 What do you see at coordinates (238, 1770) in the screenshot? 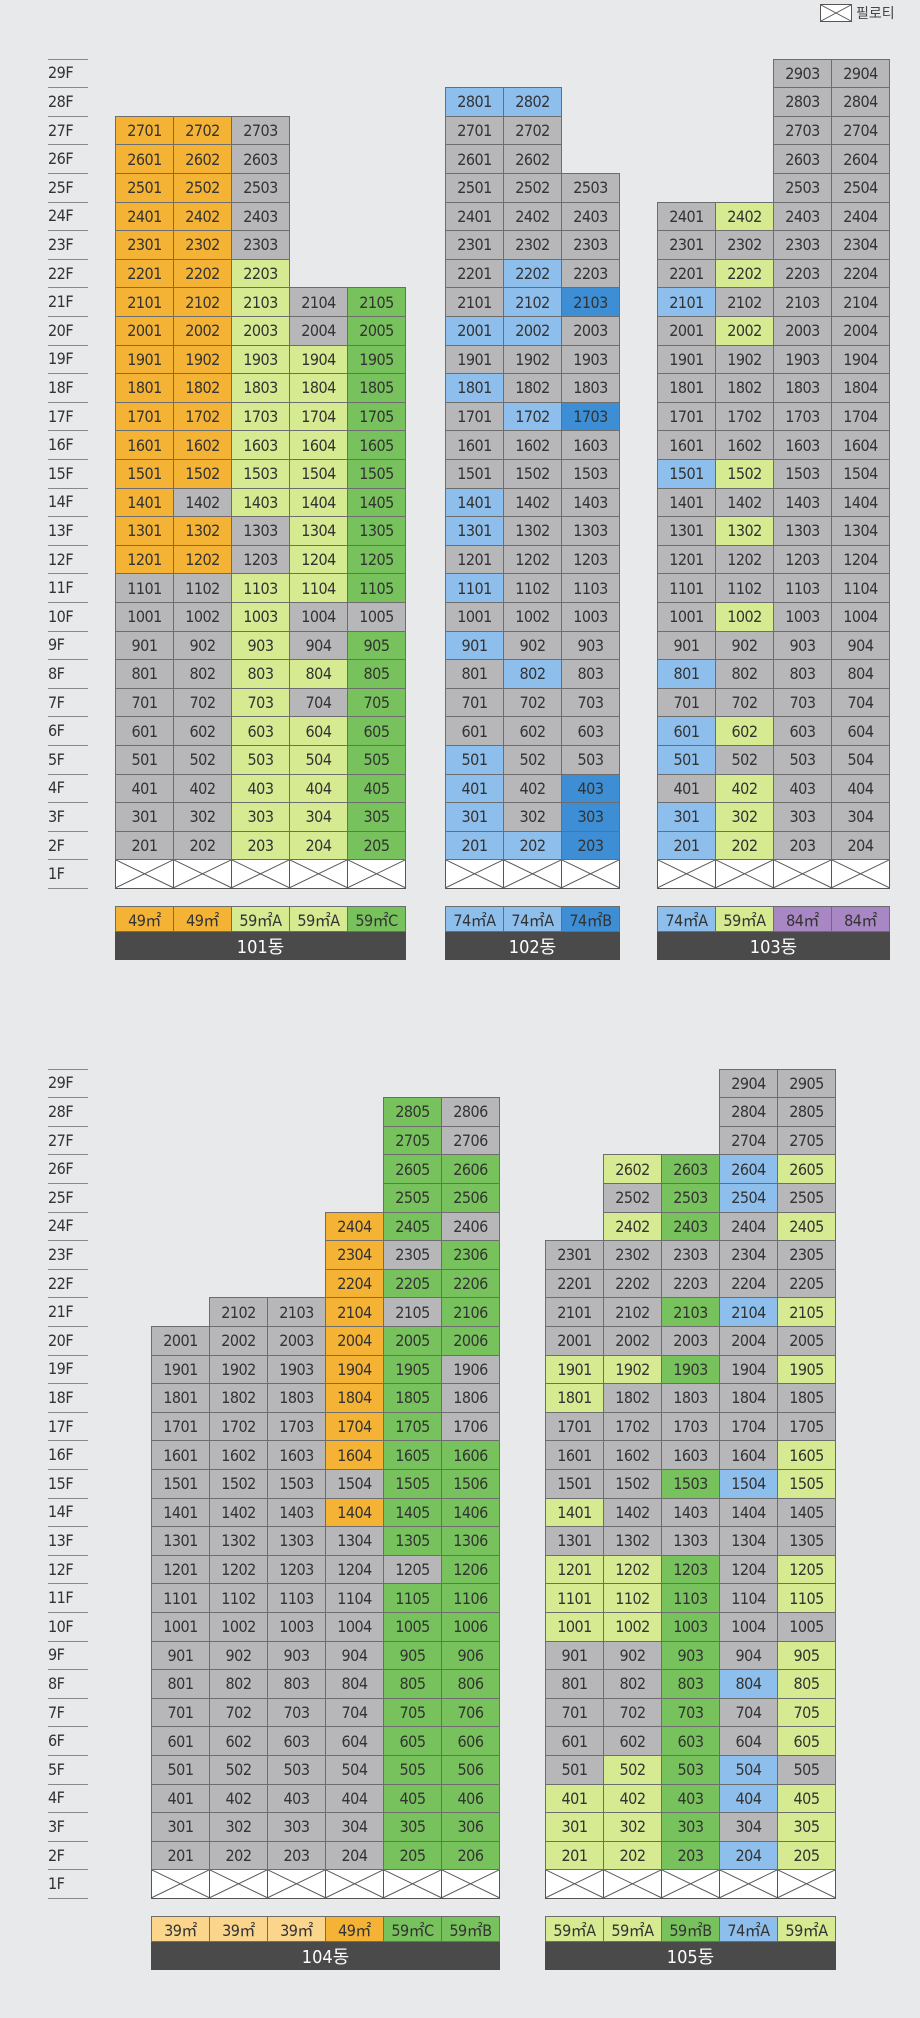
I see `unit-cell: 502` at bounding box center [238, 1770].